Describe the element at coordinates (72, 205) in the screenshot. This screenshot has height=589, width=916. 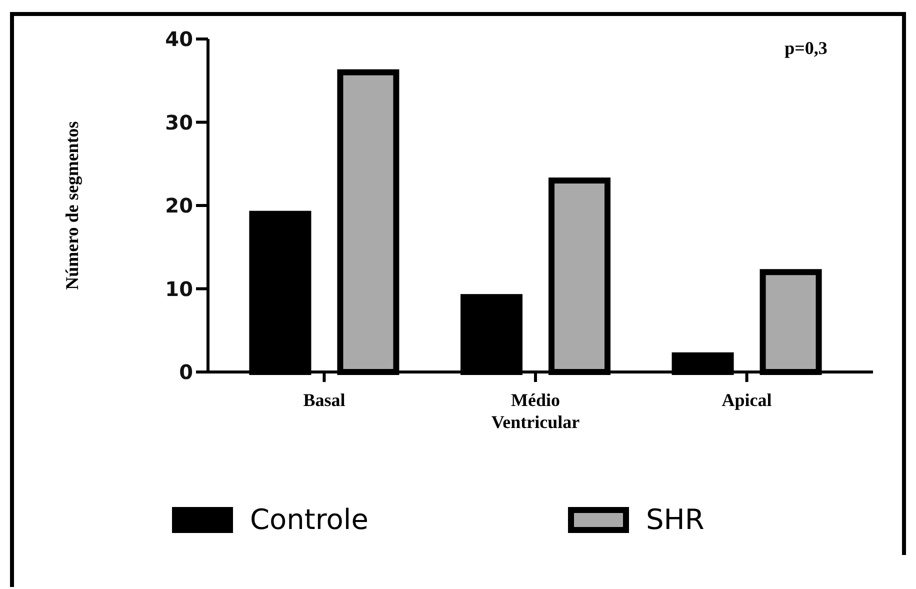
I see `y-axis-title: Número de segmentos` at that location.